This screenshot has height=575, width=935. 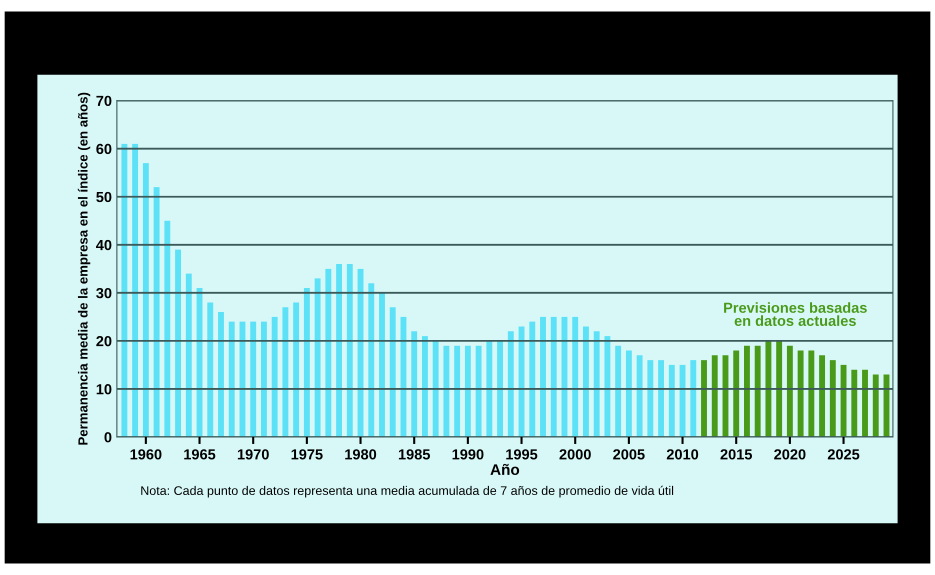 I want to click on x-axis-title: Año, so click(x=505, y=470).